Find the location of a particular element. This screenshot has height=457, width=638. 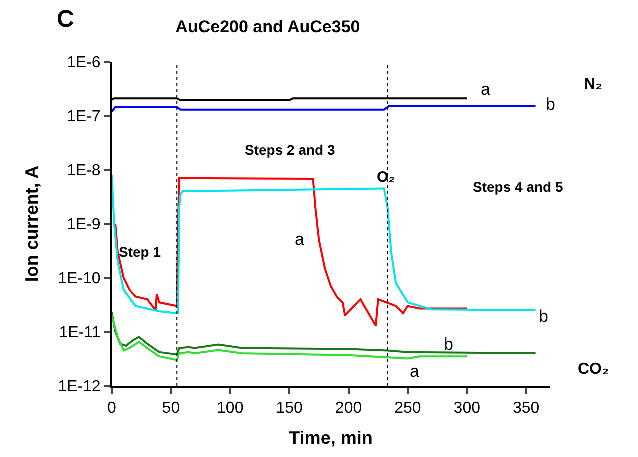

x-tick-label: 200 is located at coordinates (348, 409).